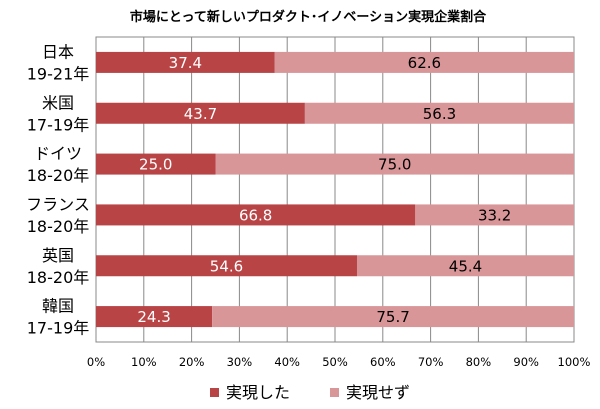 This screenshot has width=600, height=409. I want to click on data-label: 54.6, so click(226, 266).